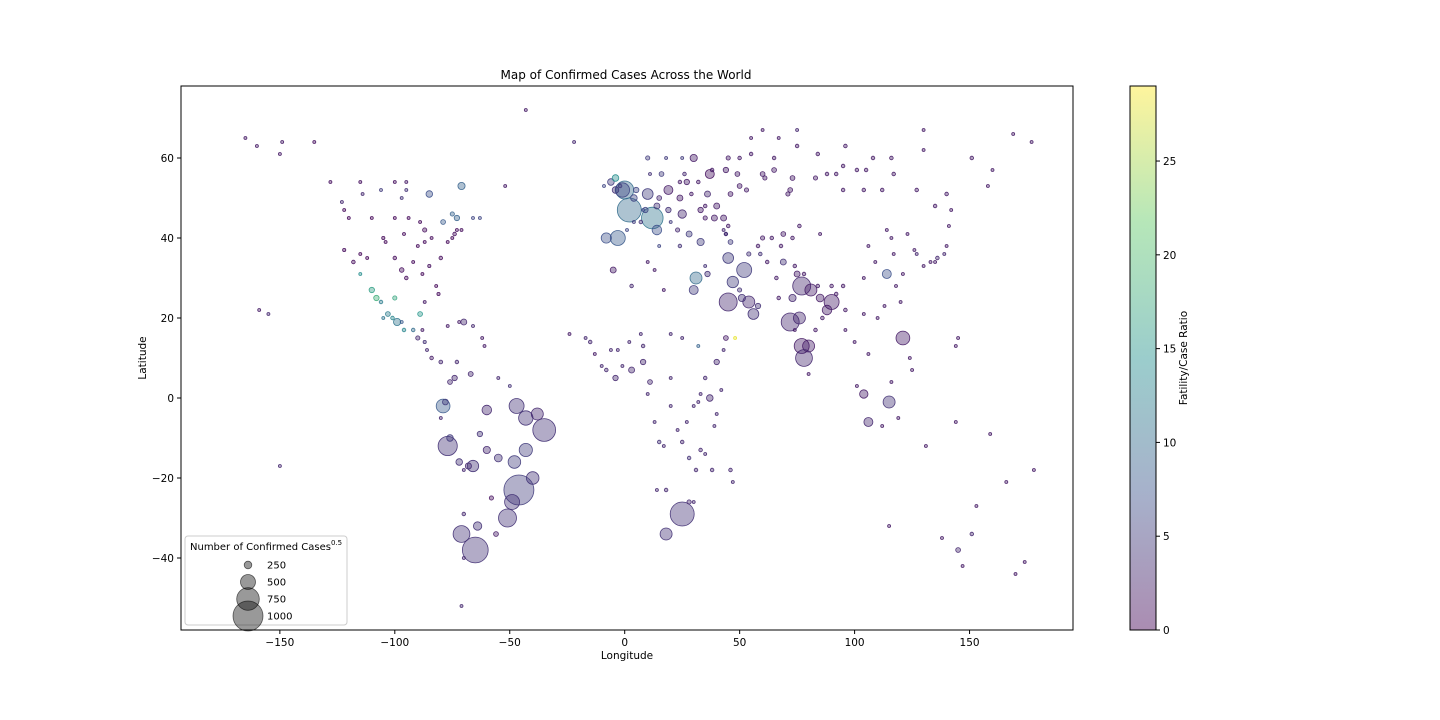  I want to click on y-tick-label: 60, so click(167, 159).